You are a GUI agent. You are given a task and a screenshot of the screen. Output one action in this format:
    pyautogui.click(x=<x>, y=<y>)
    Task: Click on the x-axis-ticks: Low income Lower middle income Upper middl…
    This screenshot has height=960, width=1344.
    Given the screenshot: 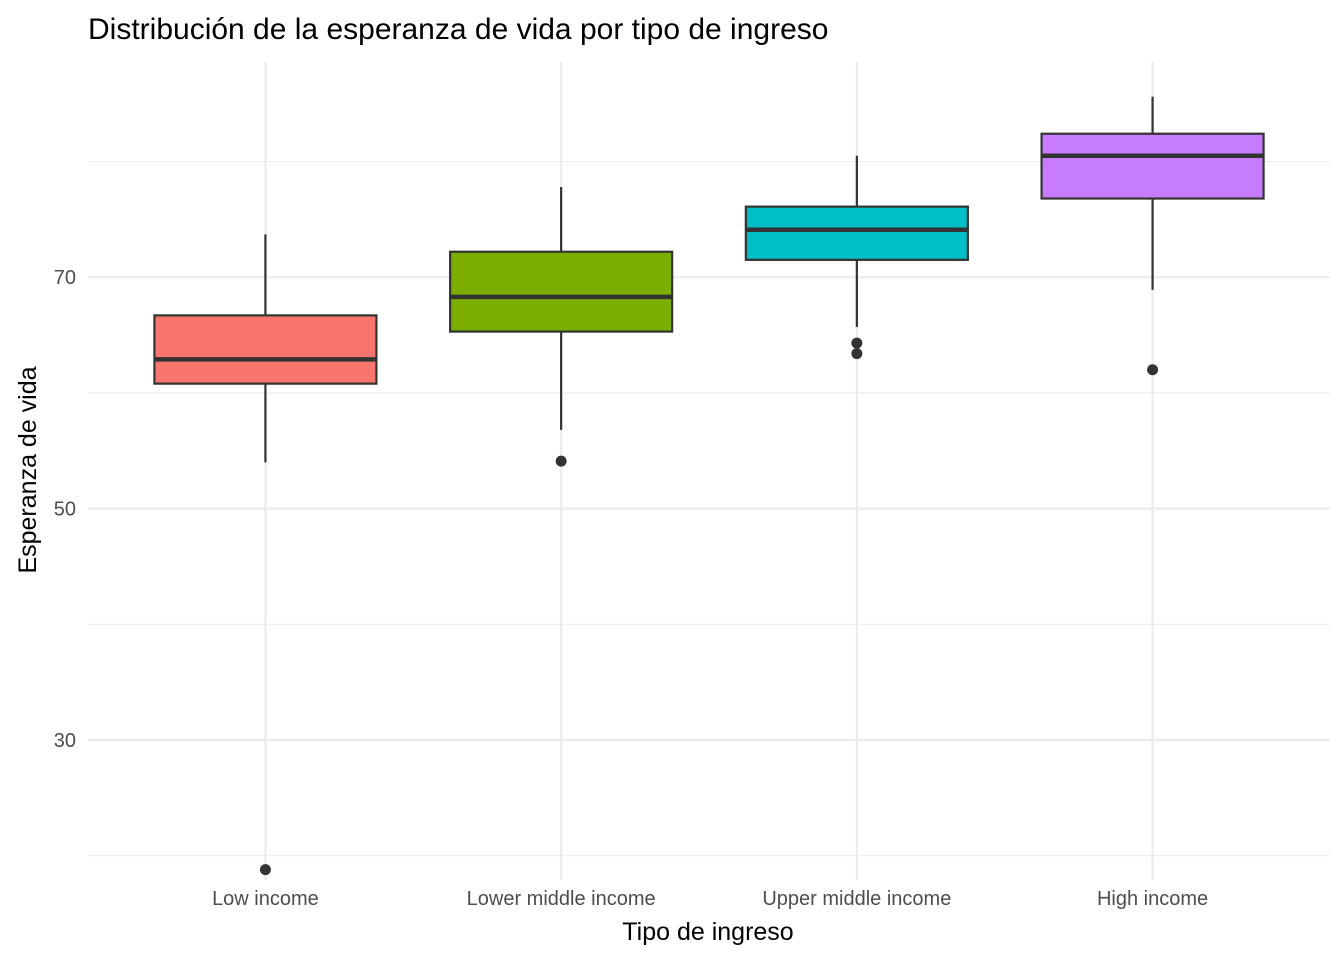 What is the action you would take?
    pyautogui.click(x=710, y=899)
    